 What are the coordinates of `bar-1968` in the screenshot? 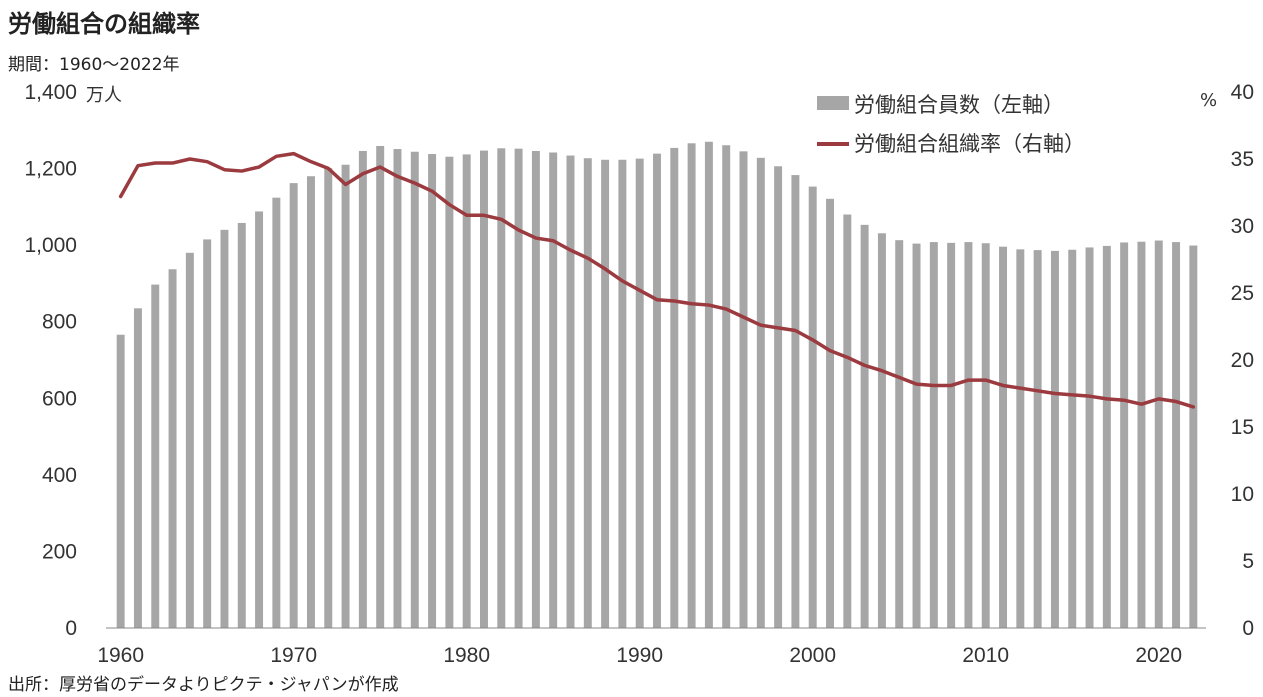 It's located at (259, 419).